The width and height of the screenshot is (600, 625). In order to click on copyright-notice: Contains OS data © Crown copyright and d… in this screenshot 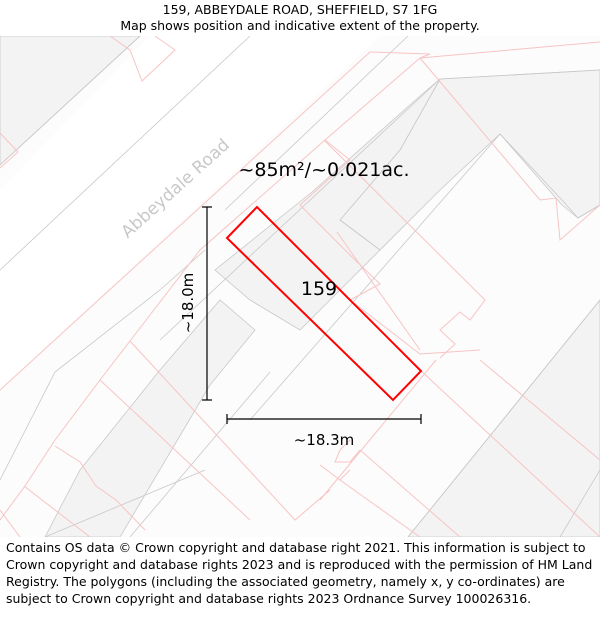, I will do `click(299, 573)`.